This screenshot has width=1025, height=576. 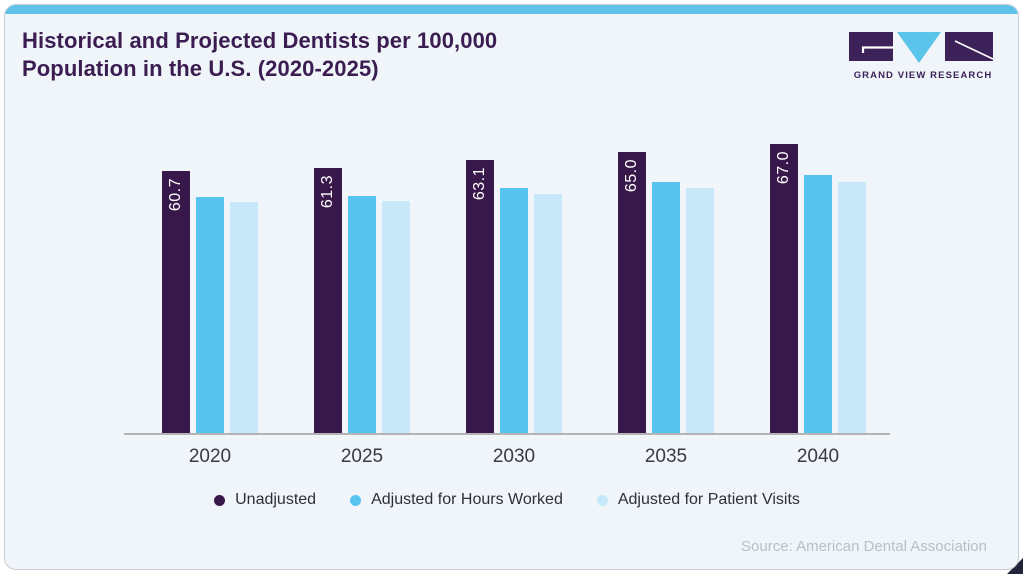 What do you see at coordinates (602, 500) in the screenshot?
I see `legend-dot-patient-visits` at bounding box center [602, 500].